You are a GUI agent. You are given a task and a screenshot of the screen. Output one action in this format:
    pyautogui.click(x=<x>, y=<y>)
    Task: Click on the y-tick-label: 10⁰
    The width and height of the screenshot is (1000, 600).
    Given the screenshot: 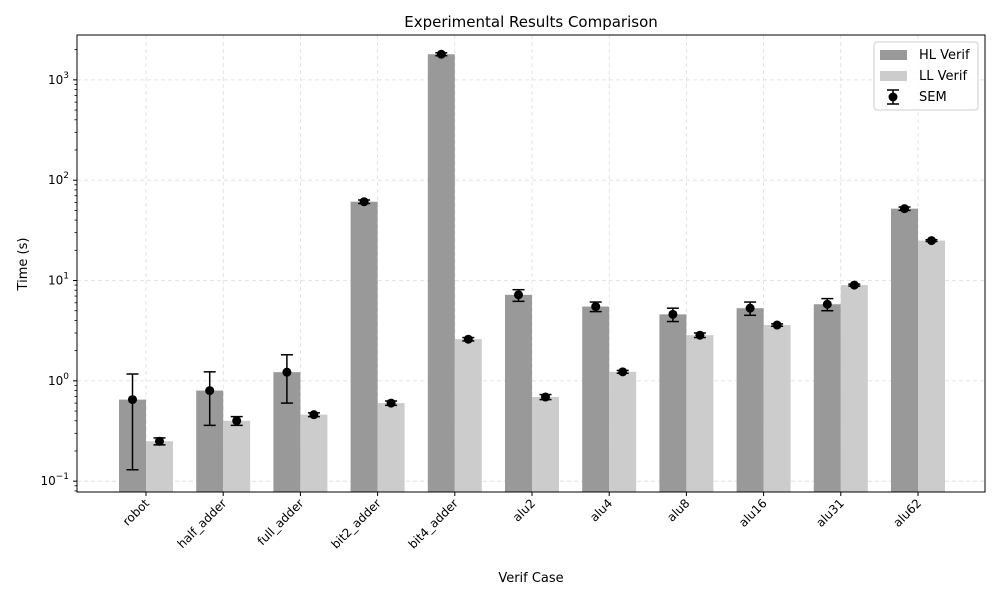 What is the action you would take?
    pyautogui.click(x=58, y=380)
    